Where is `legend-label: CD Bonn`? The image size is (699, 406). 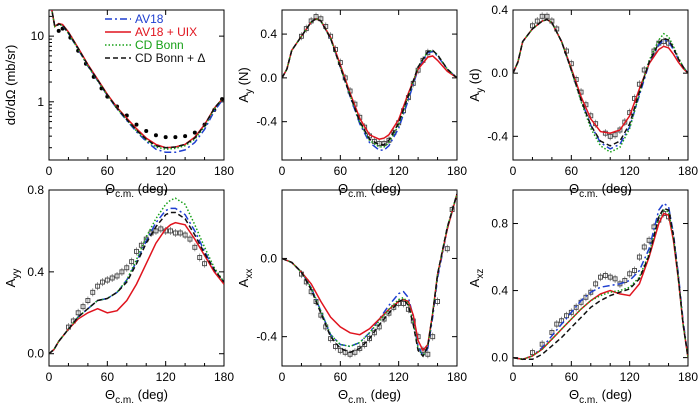 legend-label: CD Bonn is located at coordinates (159, 45).